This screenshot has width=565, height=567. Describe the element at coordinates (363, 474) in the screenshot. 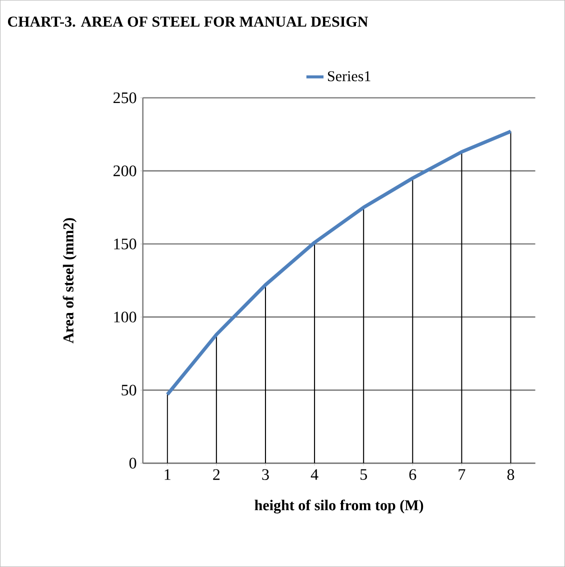

I see `x-tick-label: 5` at that location.